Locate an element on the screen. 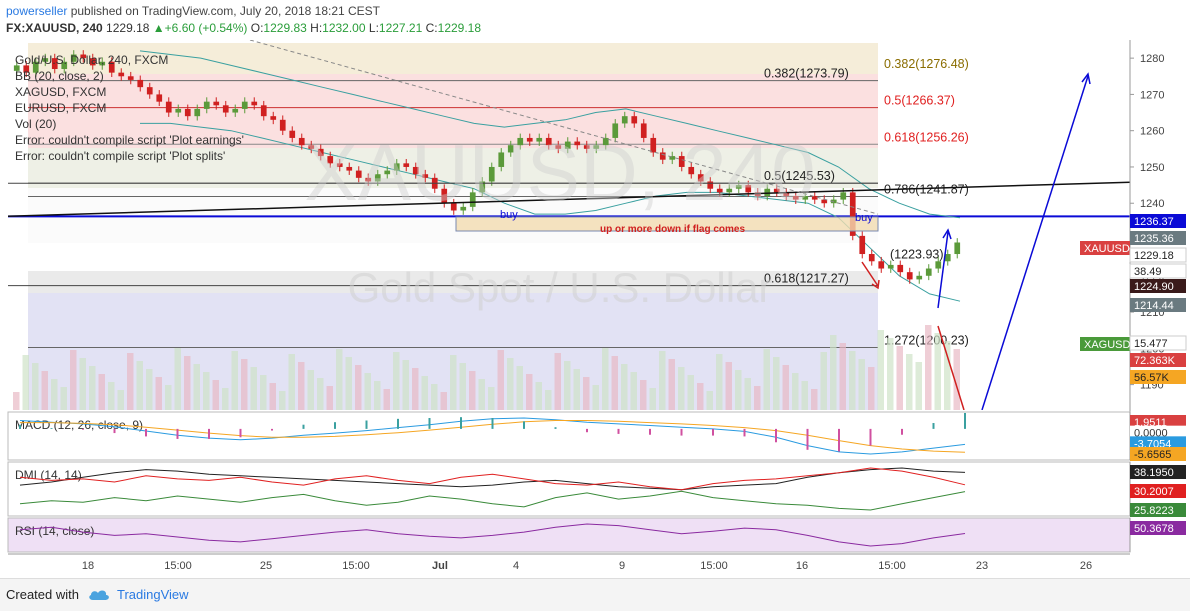 Image resolution: width=1190 pixels, height=611 pixels. trend-line is located at coordinates (569, 199).